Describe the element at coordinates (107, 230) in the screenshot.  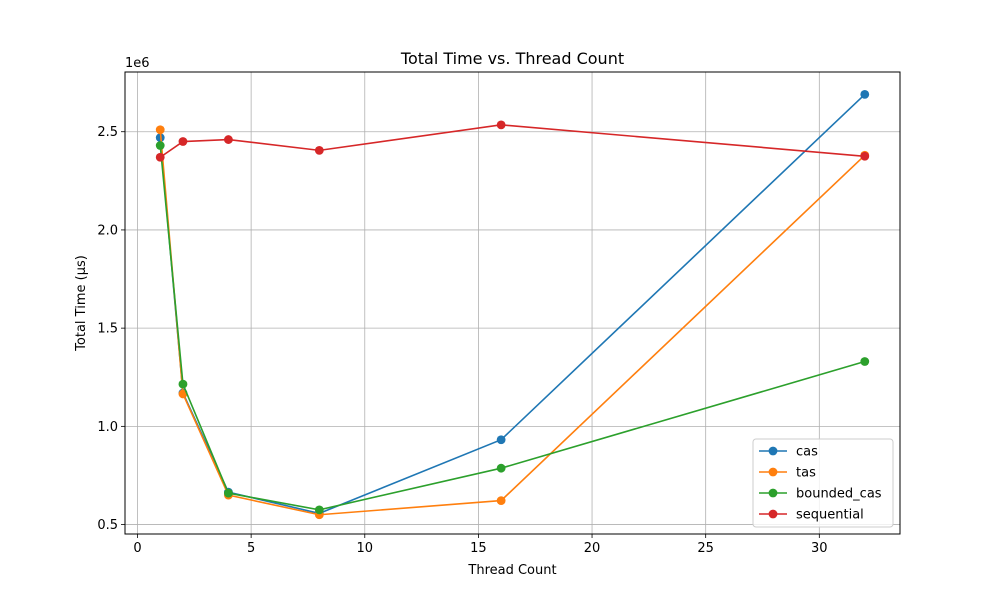
I see `y-tick-label: 2.0` at that location.